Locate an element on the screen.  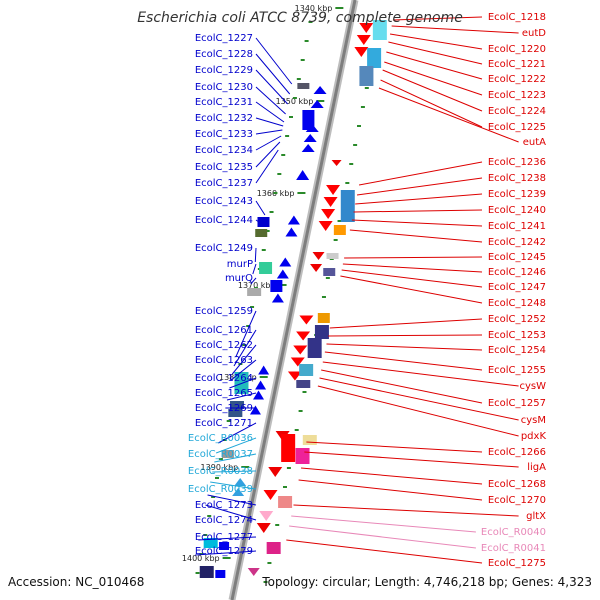
gene-label: EcolC_1254 is located at coordinates (517, 350).